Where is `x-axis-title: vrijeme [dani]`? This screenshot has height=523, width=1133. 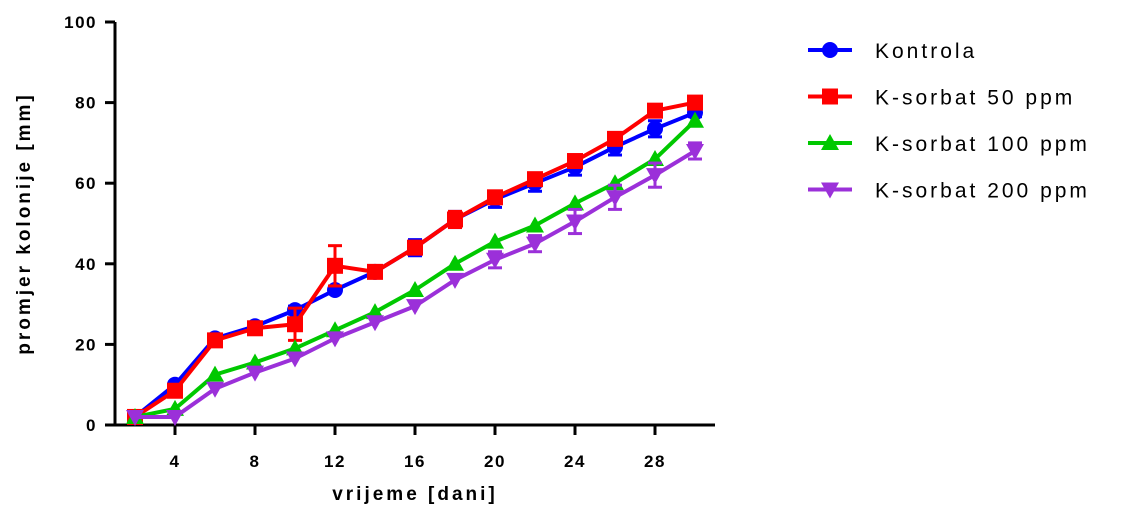 x-axis-title: vrijeme [dani] is located at coordinates (415, 494).